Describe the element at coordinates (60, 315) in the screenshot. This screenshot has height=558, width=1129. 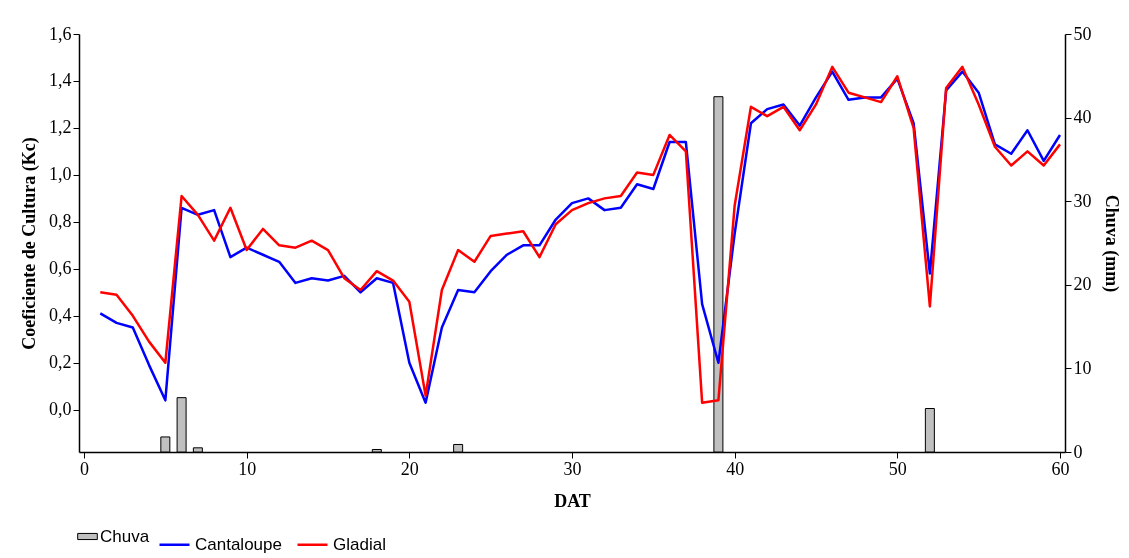
I see `y-tick-label: 0,4` at that location.